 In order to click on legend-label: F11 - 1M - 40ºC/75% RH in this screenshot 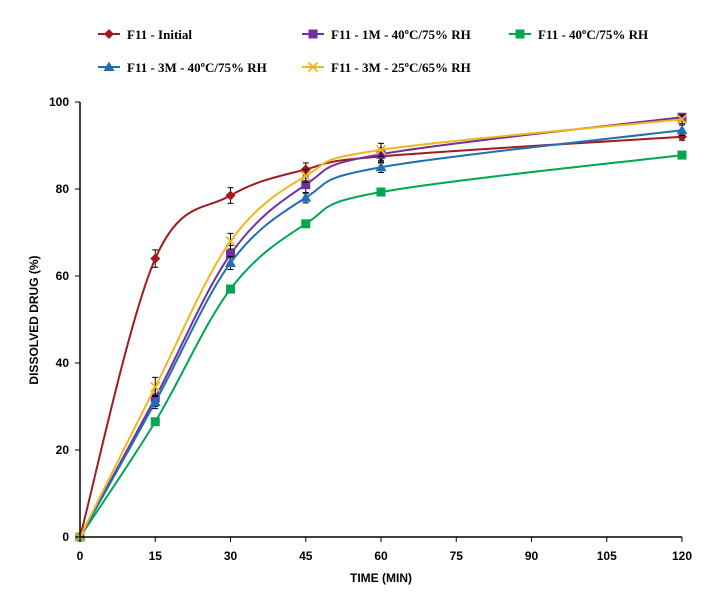, I will do `click(401, 34)`.